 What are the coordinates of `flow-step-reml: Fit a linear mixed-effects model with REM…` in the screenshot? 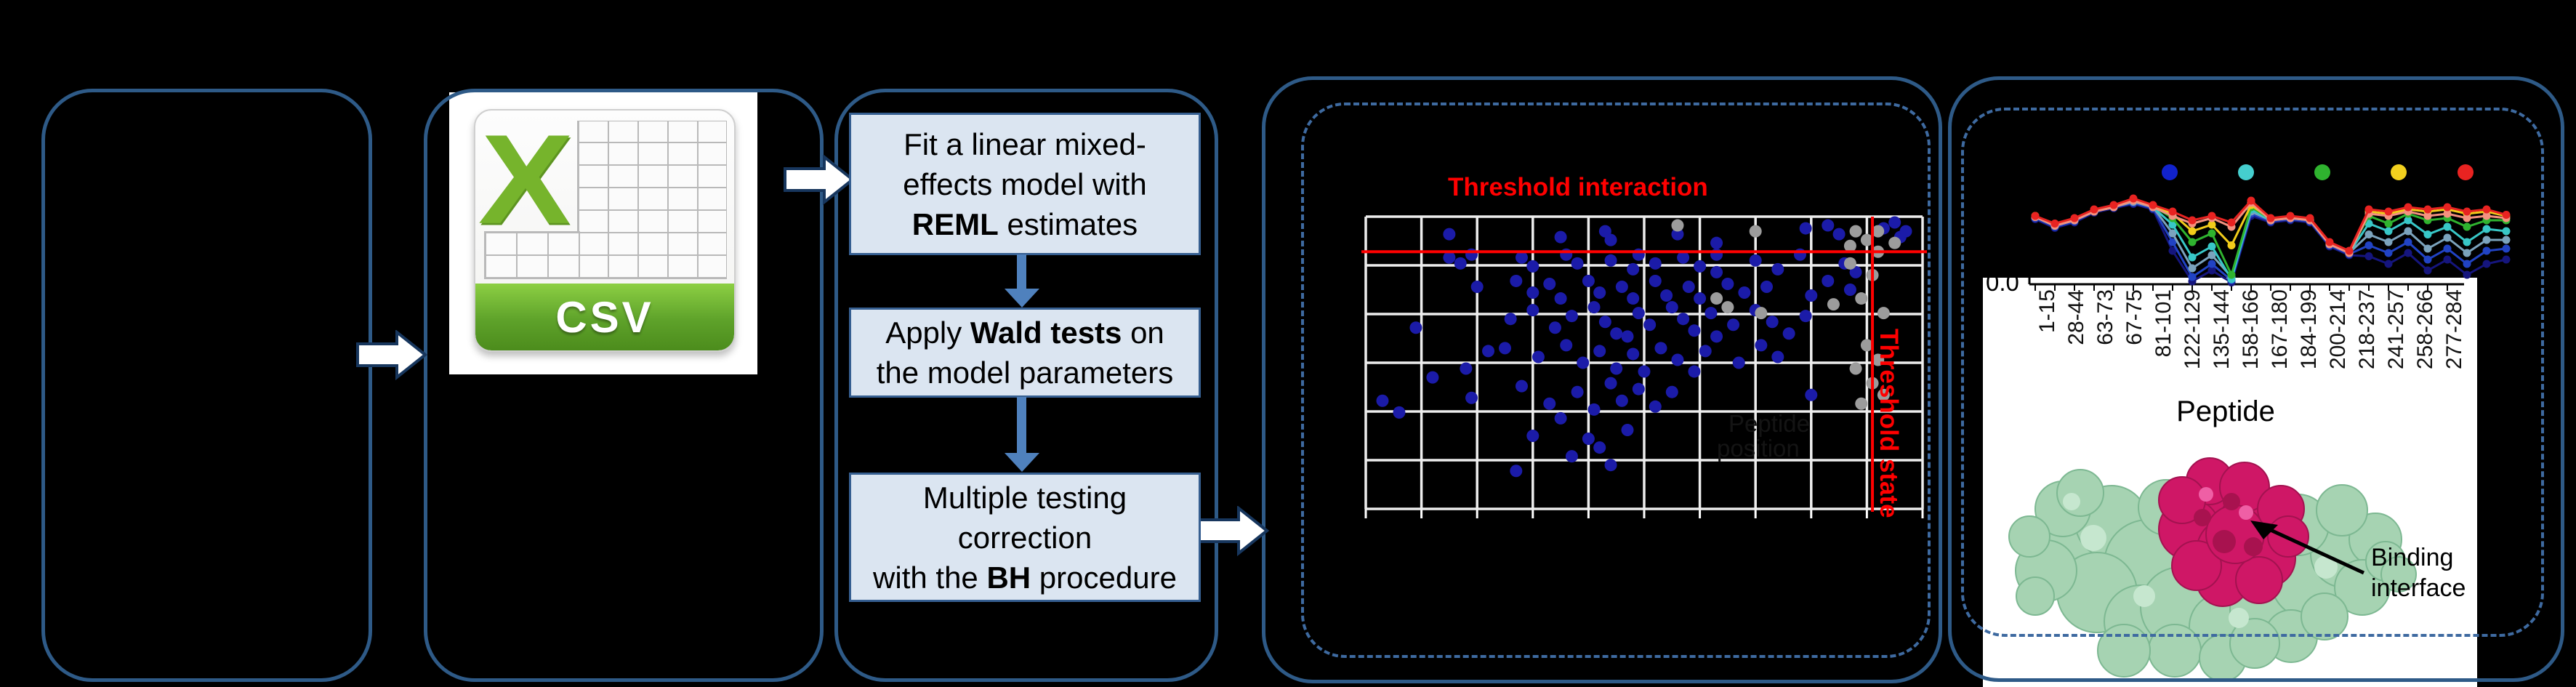 It's located at (1025, 184).